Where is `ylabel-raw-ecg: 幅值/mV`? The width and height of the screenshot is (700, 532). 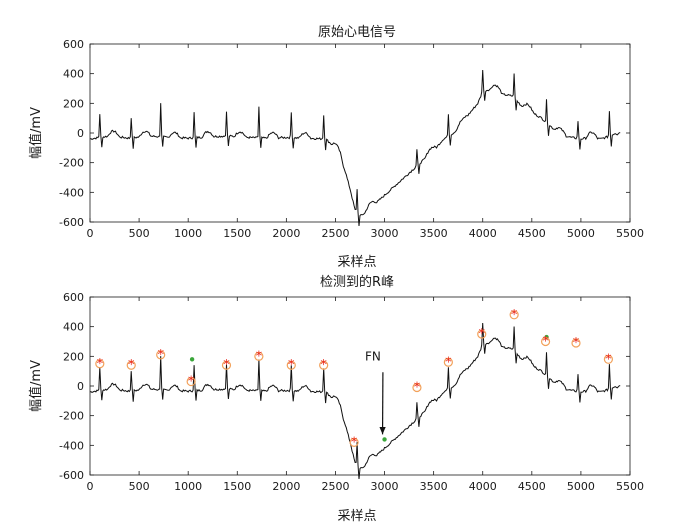
ylabel-raw-ecg: 幅值/mV is located at coordinates (36, 133).